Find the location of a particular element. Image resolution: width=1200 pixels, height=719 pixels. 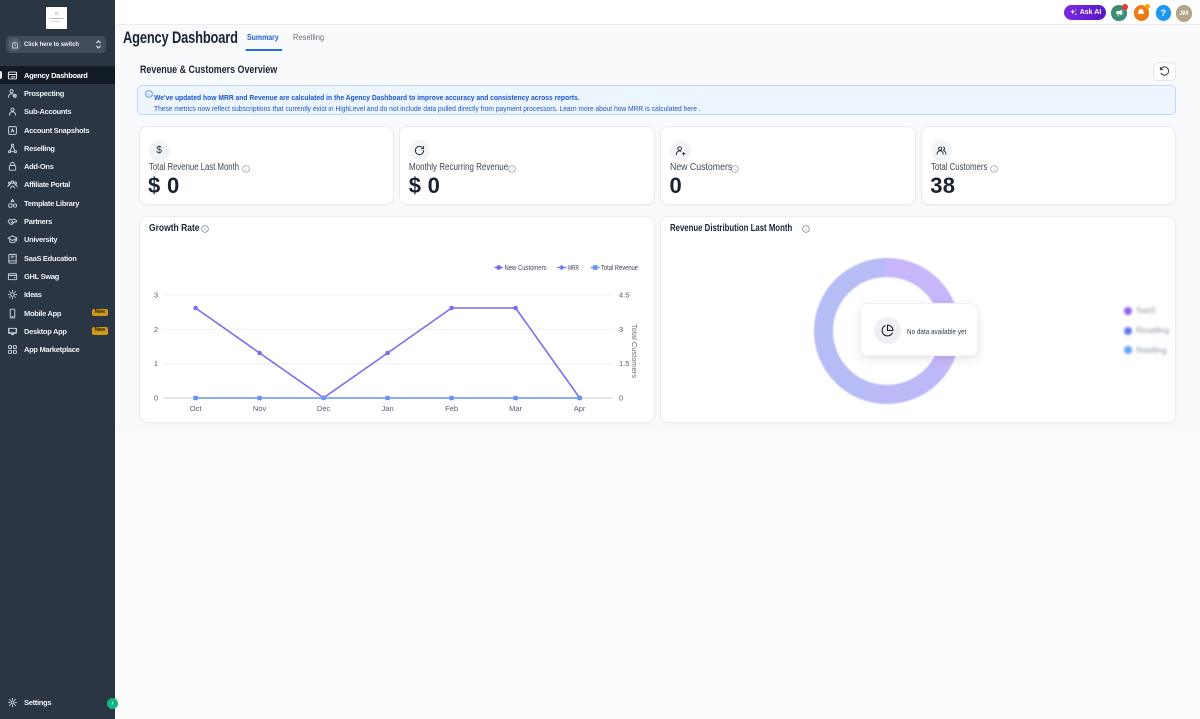

svg-text: Nov is located at coordinates (259, 408).